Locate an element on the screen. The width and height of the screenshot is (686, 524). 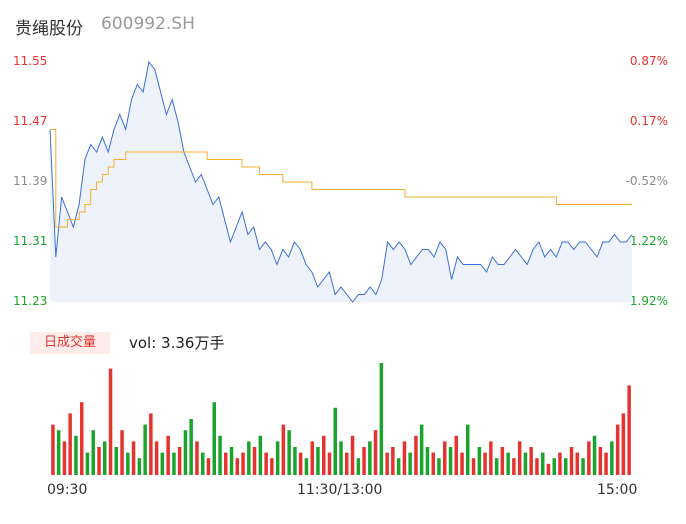
volume-badge: 日成交量 is located at coordinates (70, 343).